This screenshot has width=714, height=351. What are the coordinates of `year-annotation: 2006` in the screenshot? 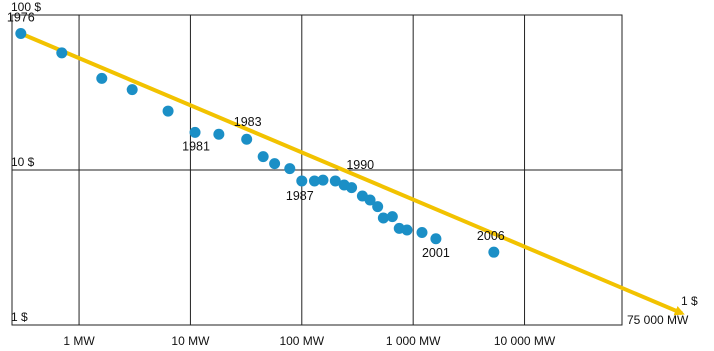 It's located at (491, 236).